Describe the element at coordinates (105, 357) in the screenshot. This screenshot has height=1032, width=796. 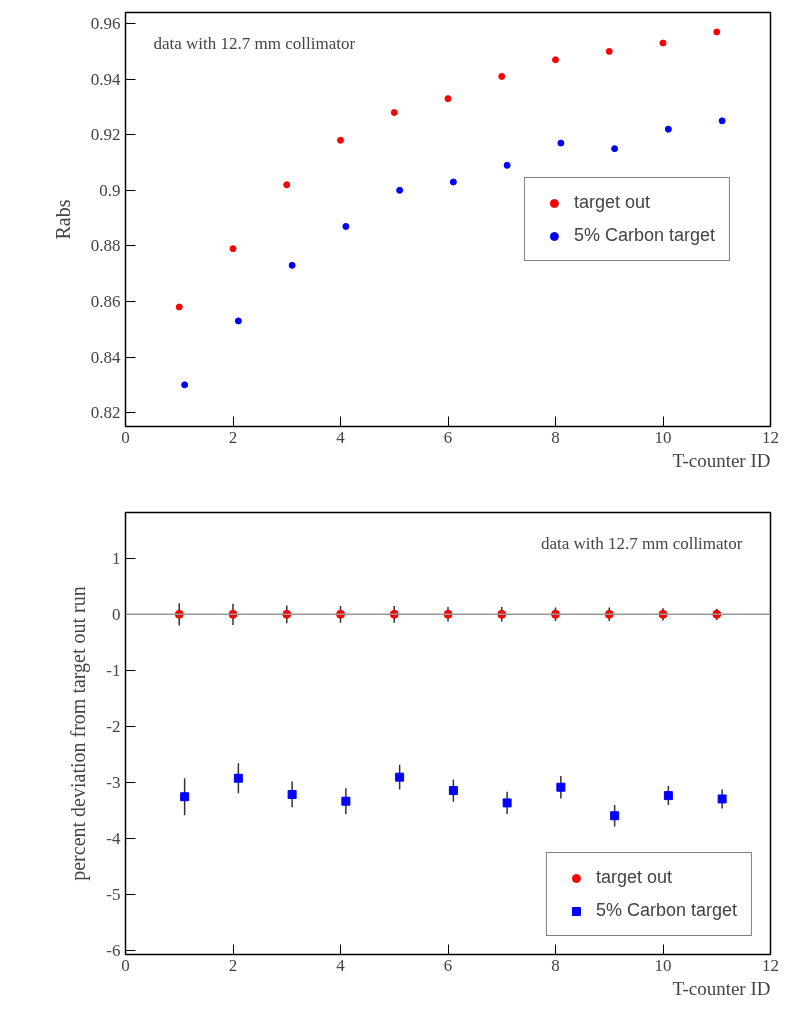
I see `y-tick-label: 0.84` at that location.